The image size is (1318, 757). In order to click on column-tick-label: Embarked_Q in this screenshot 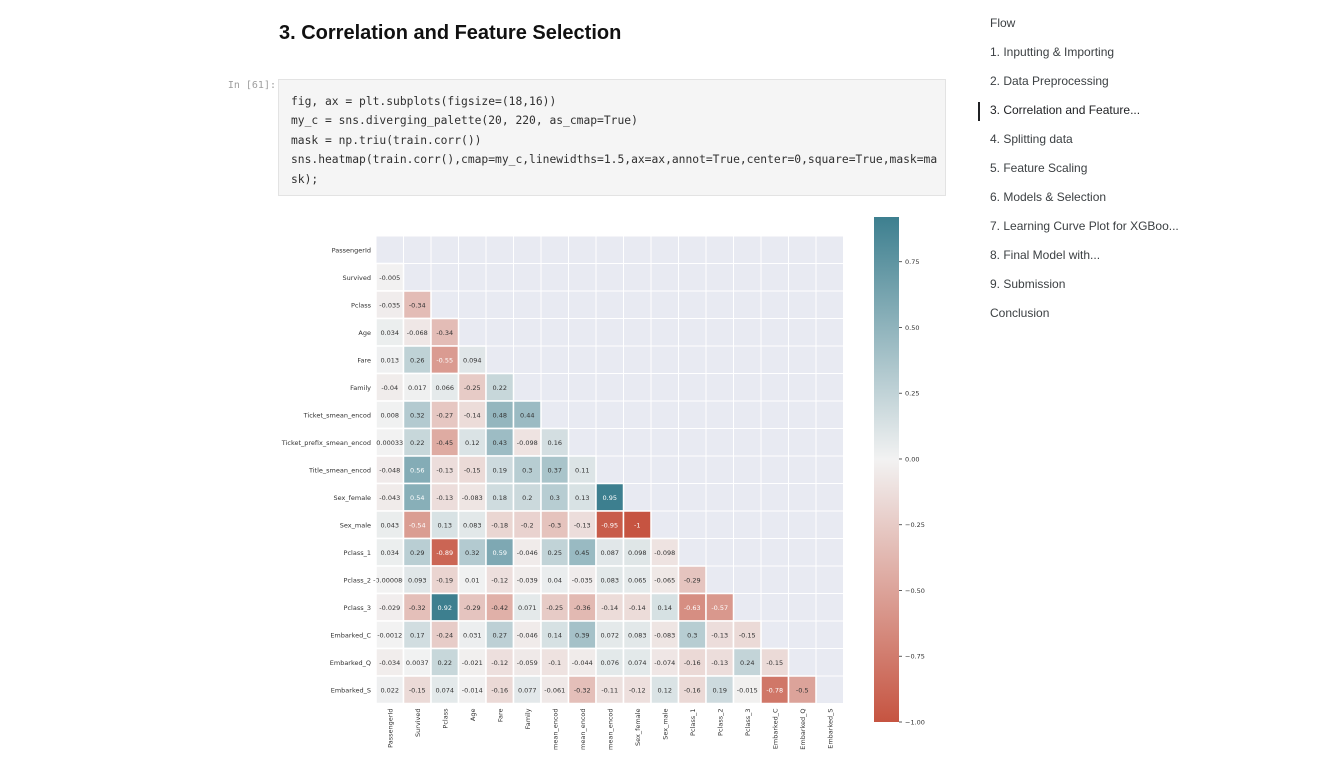, I will do `click(803, 729)`.